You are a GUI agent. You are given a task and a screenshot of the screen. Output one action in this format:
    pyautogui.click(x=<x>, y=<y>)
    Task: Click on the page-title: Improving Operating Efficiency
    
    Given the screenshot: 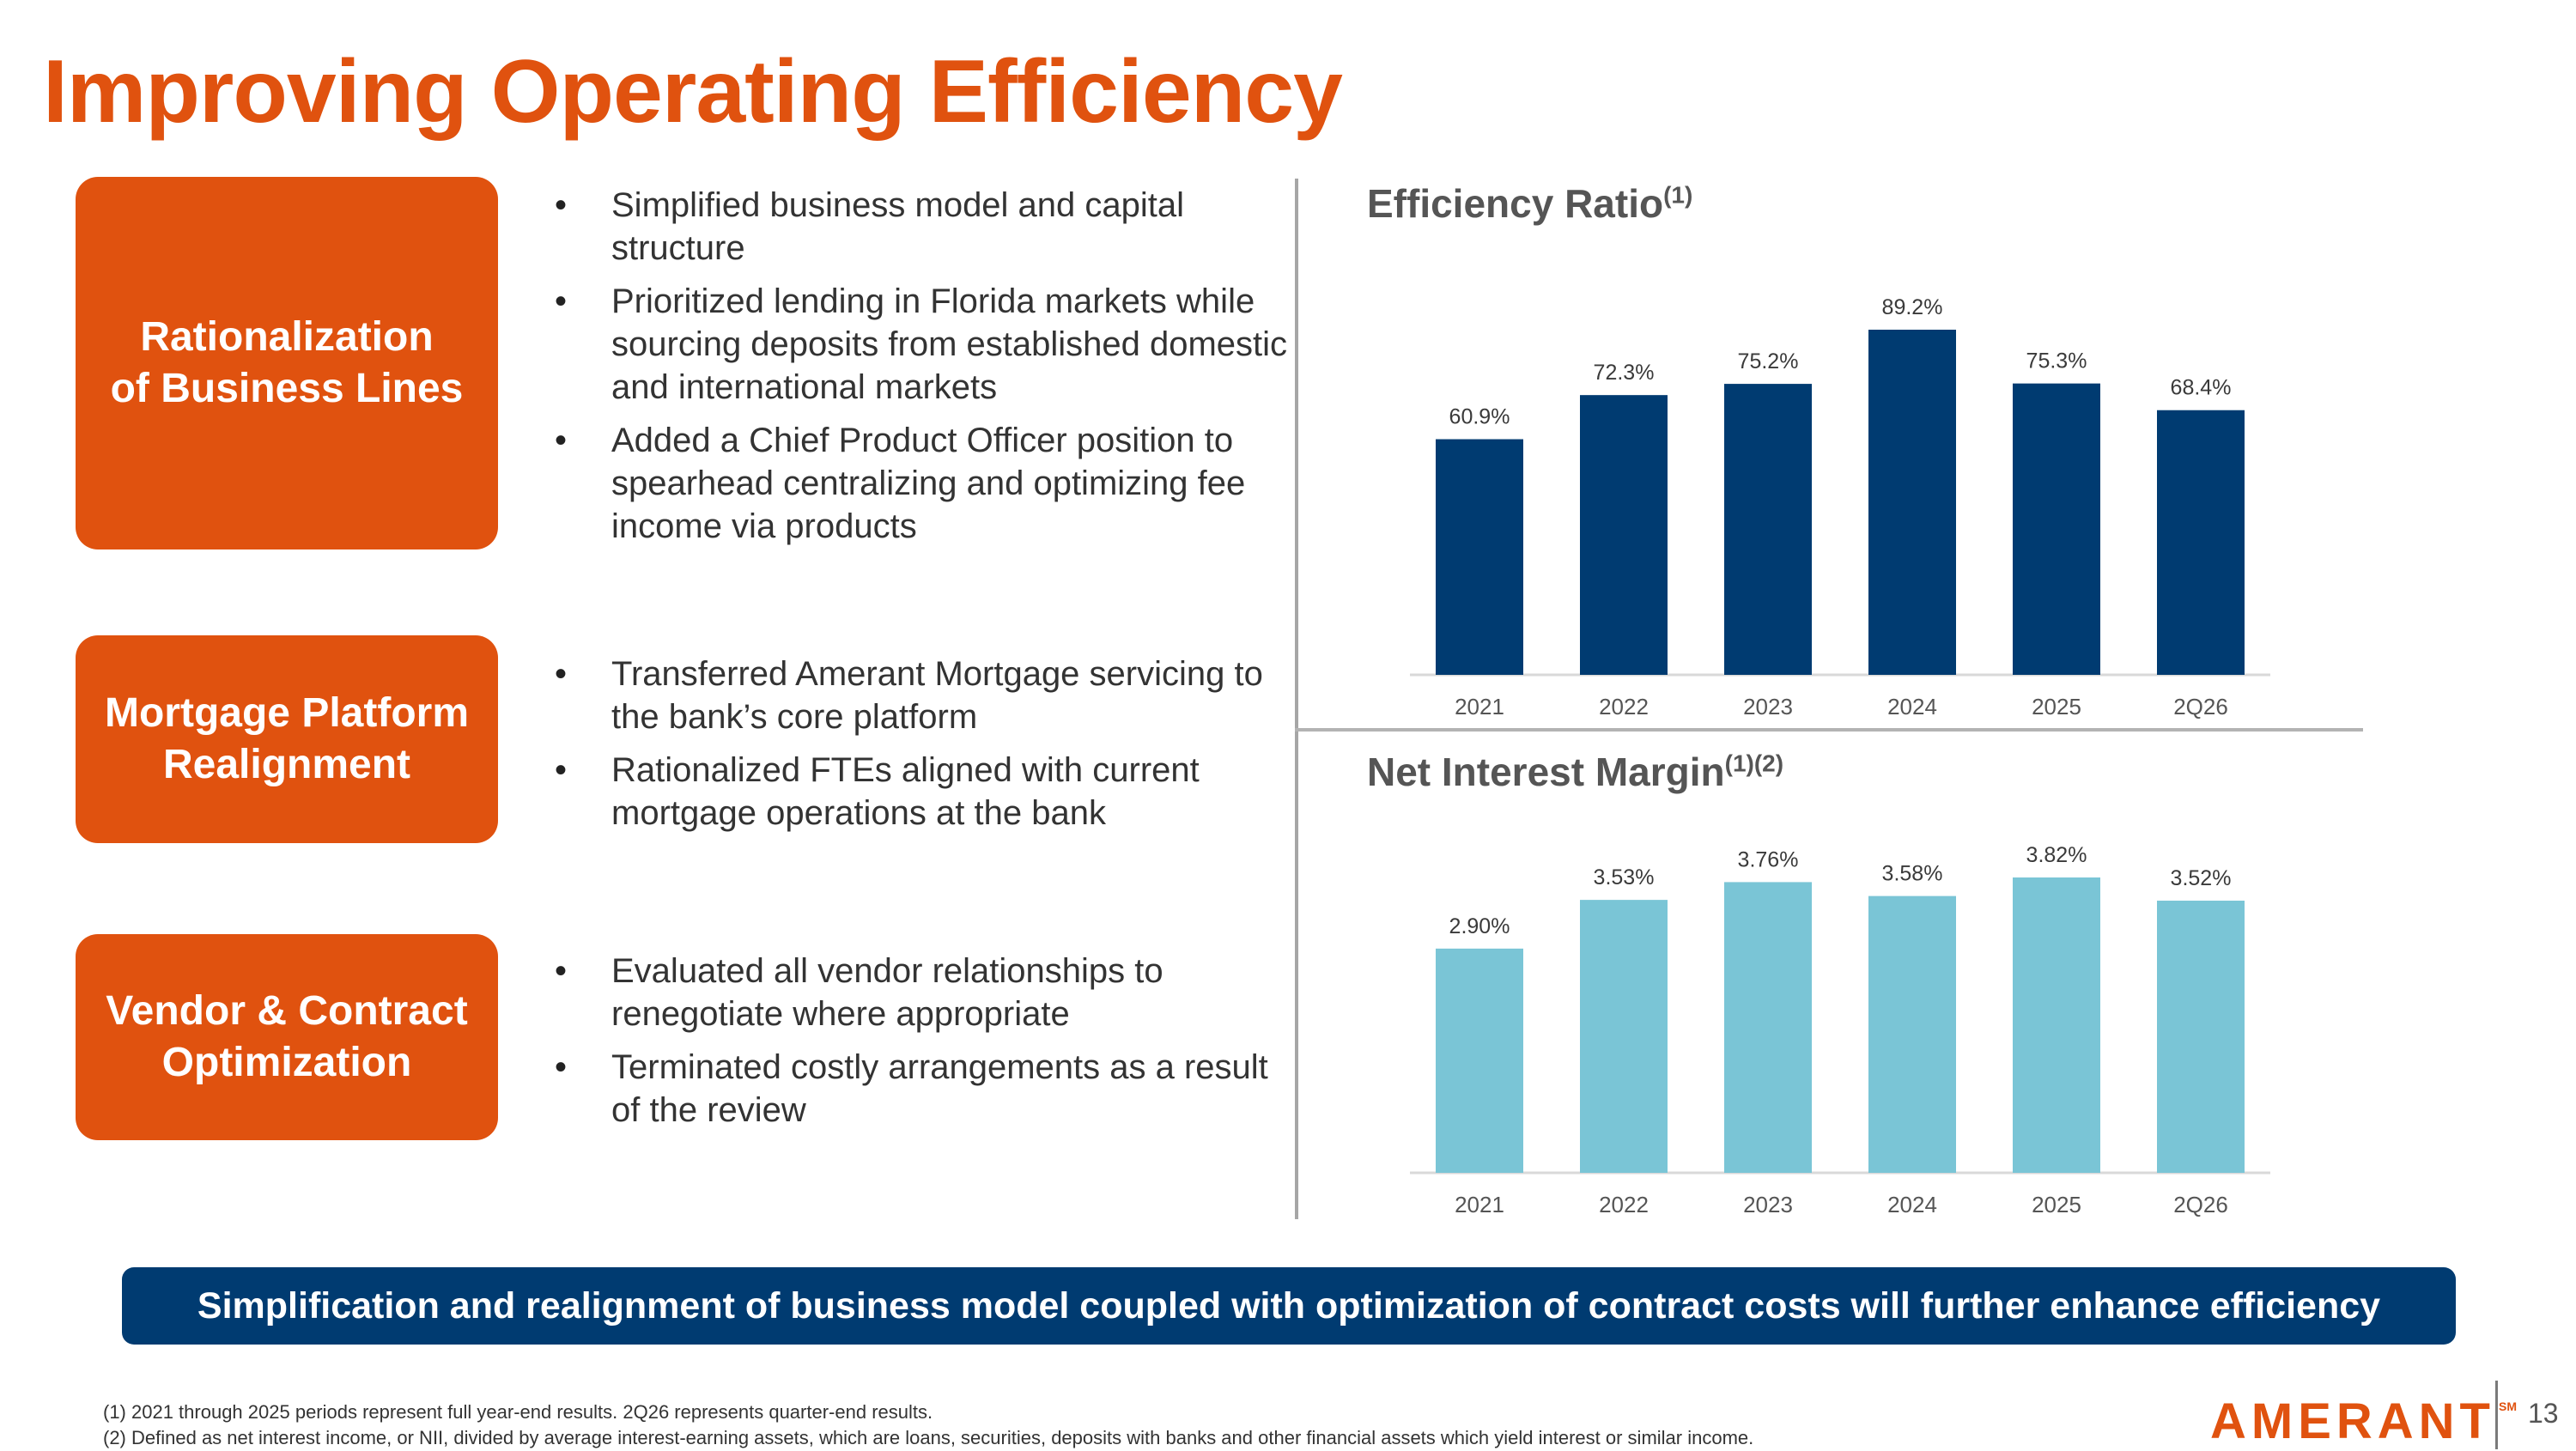 What is the action you would take?
    pyautogui.click(x=693, y=92)
    